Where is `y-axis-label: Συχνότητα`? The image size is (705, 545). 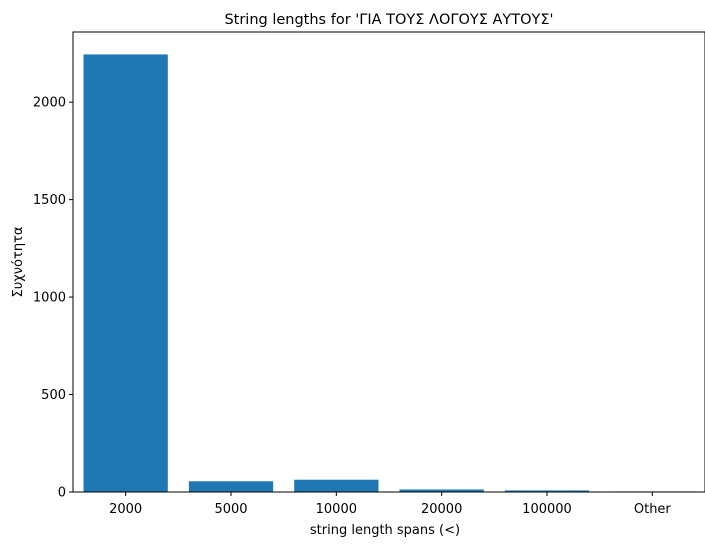
y-axis-label: Συχνότητα is located at coordinates (18, 262).